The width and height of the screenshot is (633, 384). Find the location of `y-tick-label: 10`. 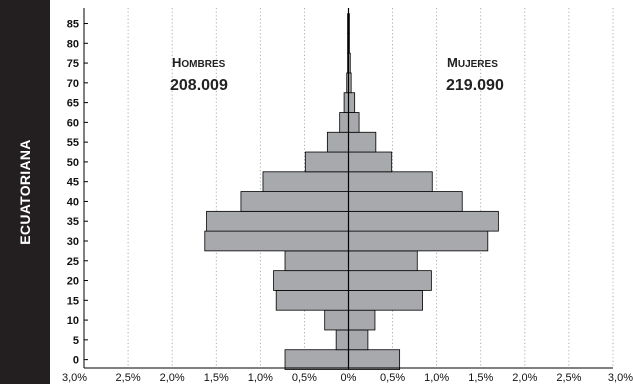

y-tick-label: 10 is located at coordinates (73, 321).